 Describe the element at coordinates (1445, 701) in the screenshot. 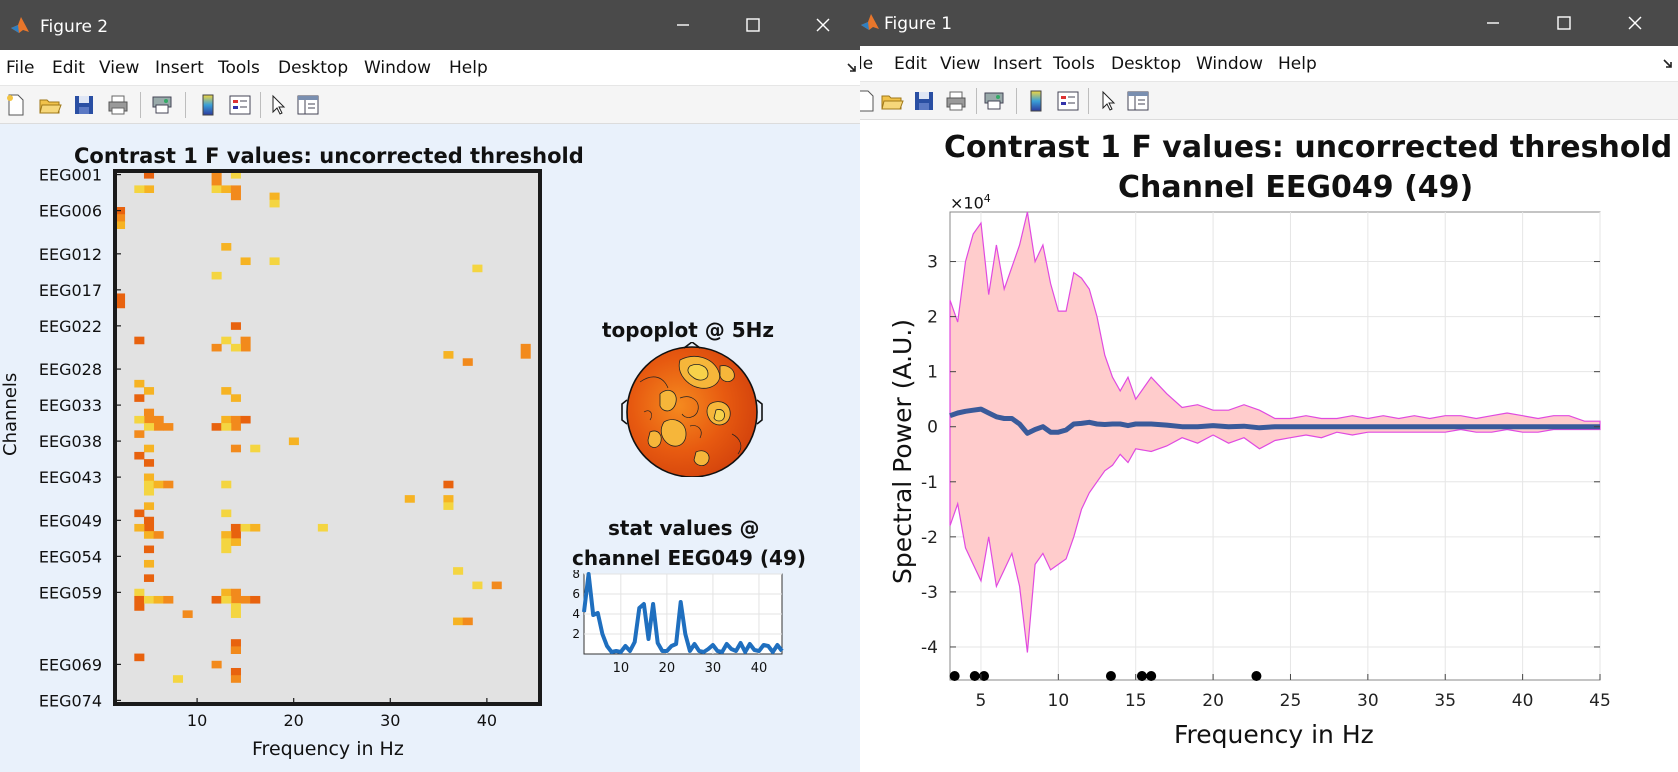

I see `spectrum-xtick-label: 35` at that location.